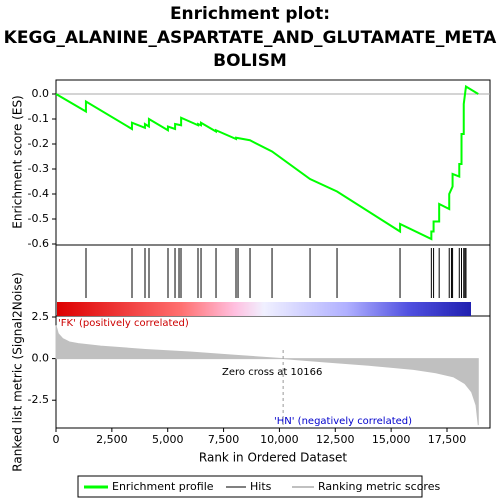 The image size is (500, 500). What do you see at coordinates (112, 439) in the screenshot?
I see `x-tick-label: 2,500` at bounding box center [112, 439].